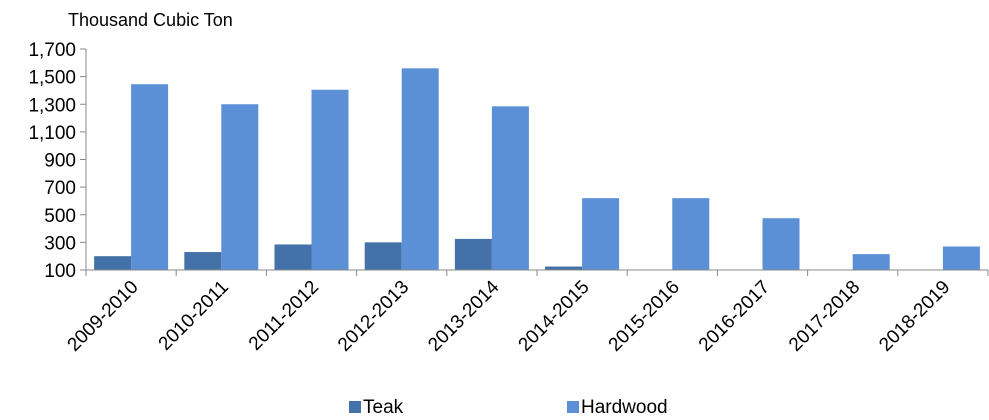 Image resolution: width=989 pixels, height=420 pixels. Describe the element at coordinates (624, 407) in the screenshot. I see `legend-label-hardwood: Hardwood` at that location.